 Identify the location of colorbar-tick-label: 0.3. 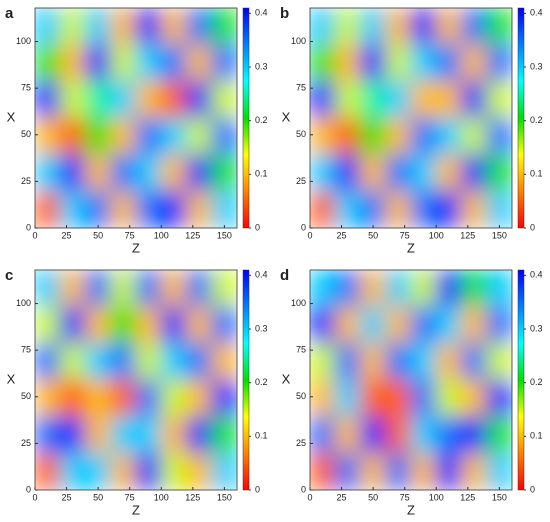
(536, 66).